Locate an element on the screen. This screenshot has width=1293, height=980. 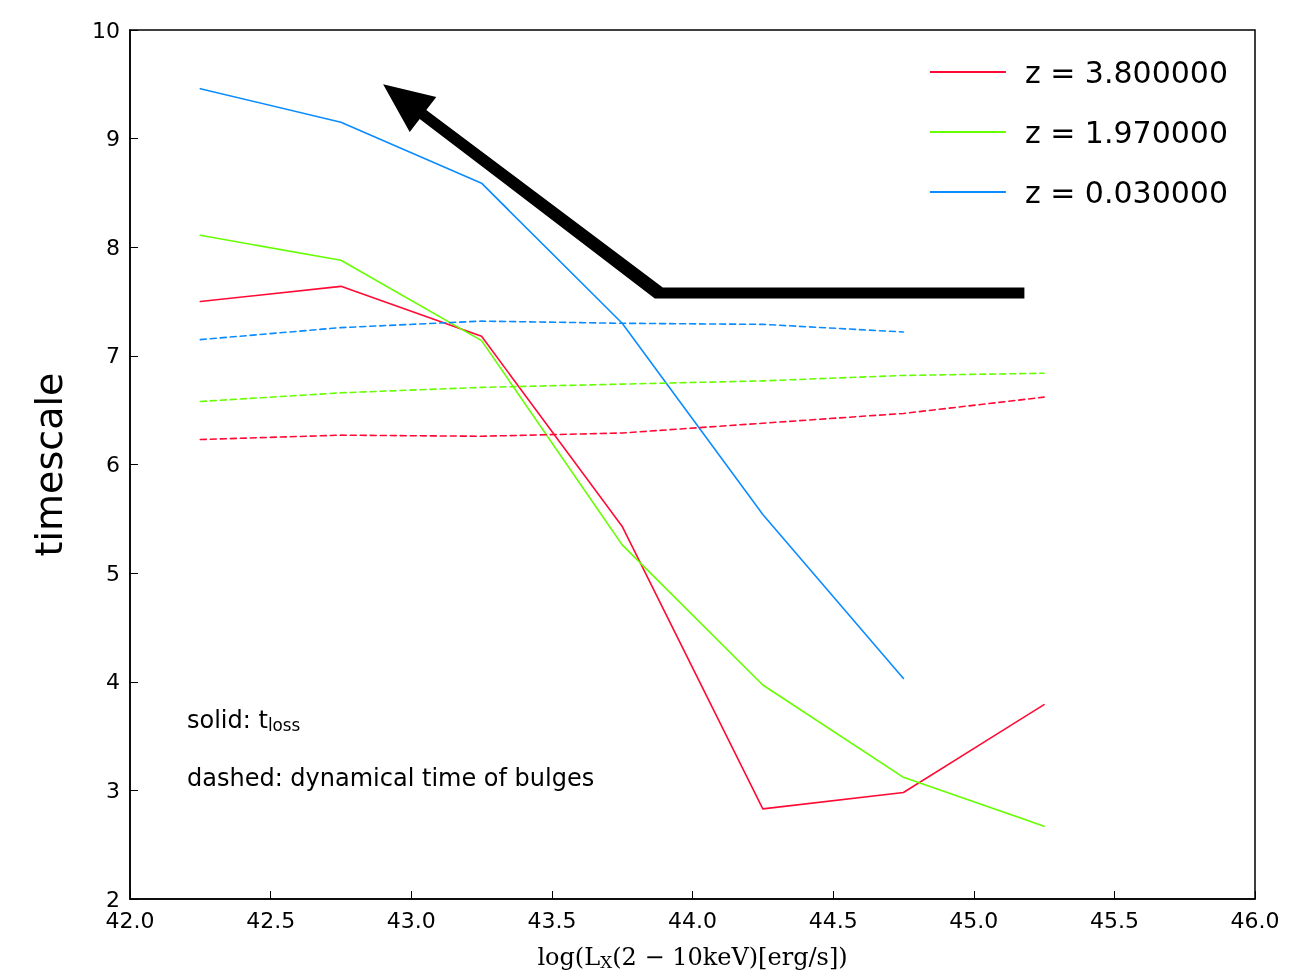
x-axis-title: log(LX(2 − 10keV)[erg/s]) is located at coordinates (692, 958).